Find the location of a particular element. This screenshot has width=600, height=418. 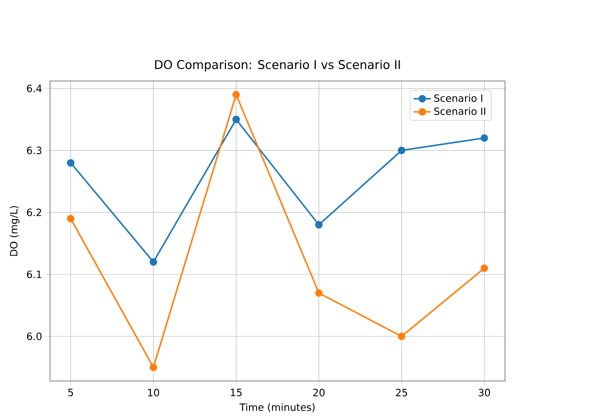

y-tick-label: 6.3 is located at coordinates (34, 150).